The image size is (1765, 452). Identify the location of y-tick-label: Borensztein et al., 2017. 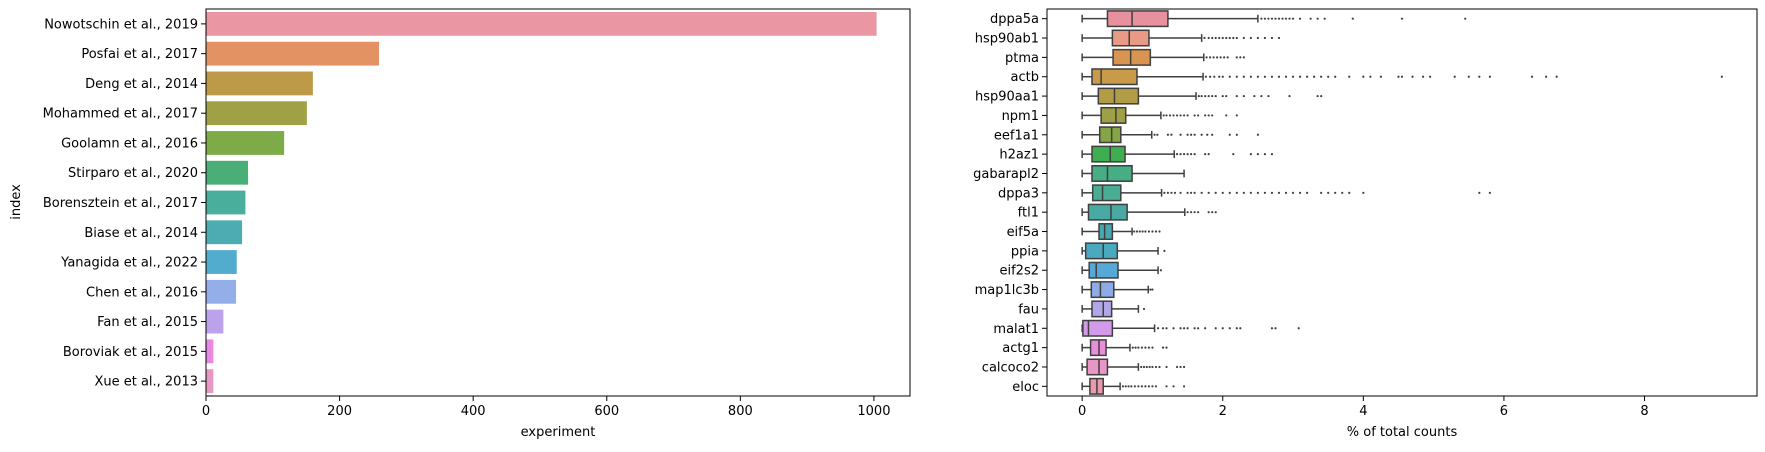
(120, 203).